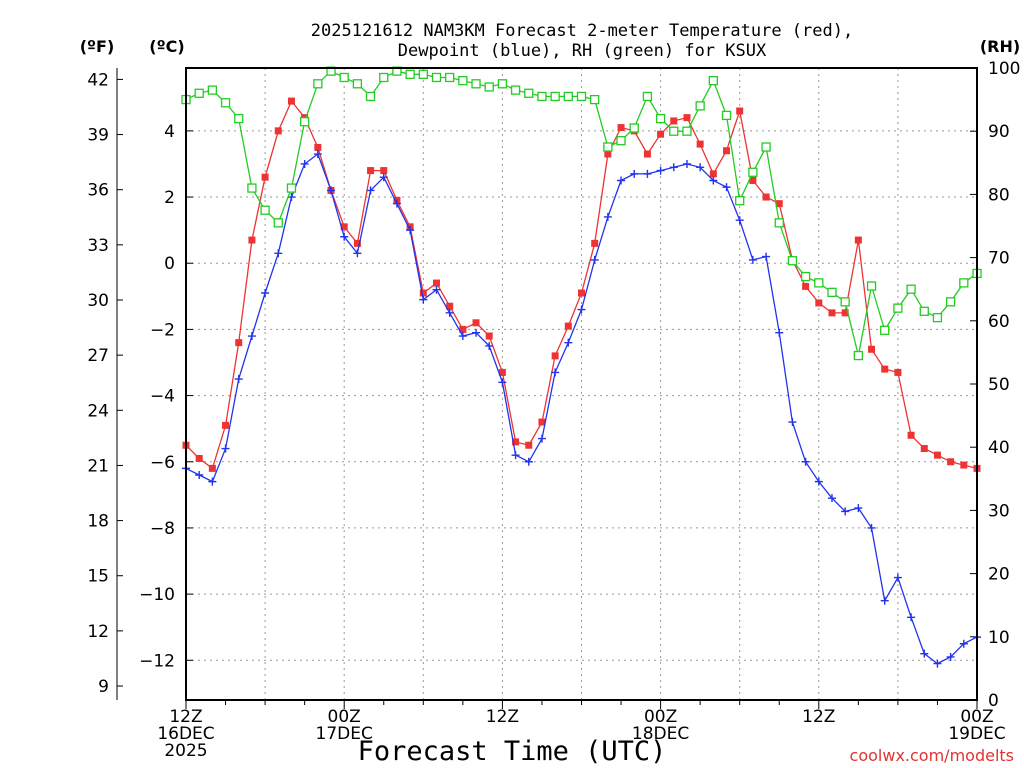 This screenshot has width=1024, height=768. I want to click on celsius-tick-label: 0, so click(169, 264).